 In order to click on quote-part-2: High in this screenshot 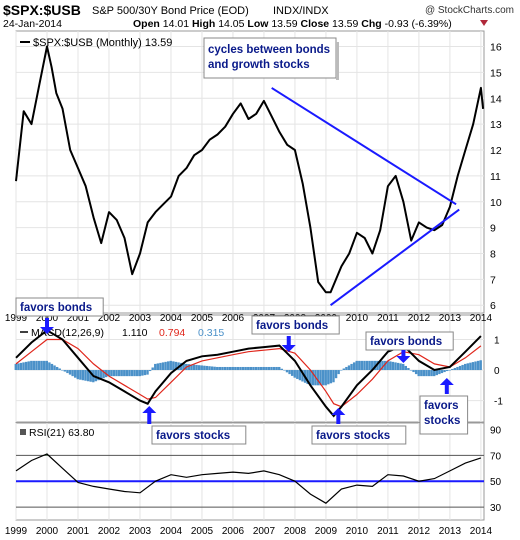, I will do `click(203, 24)`.